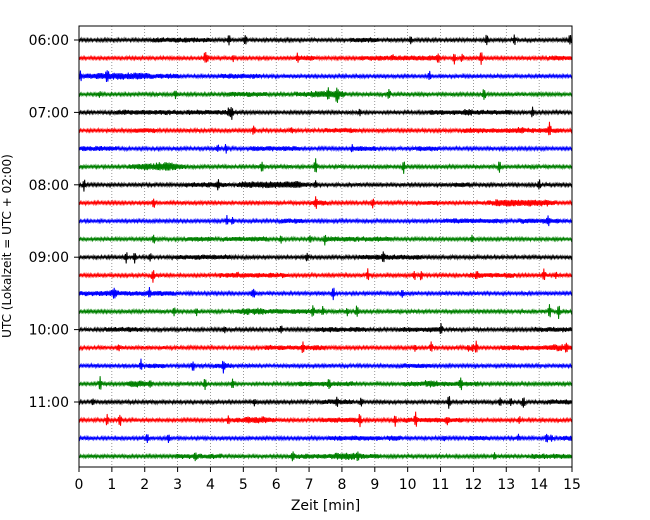 The image size is (650, 520). Describe the element at coordinates (210, 485) in the screenshot. I see `x-tick-label: 4` at that location.